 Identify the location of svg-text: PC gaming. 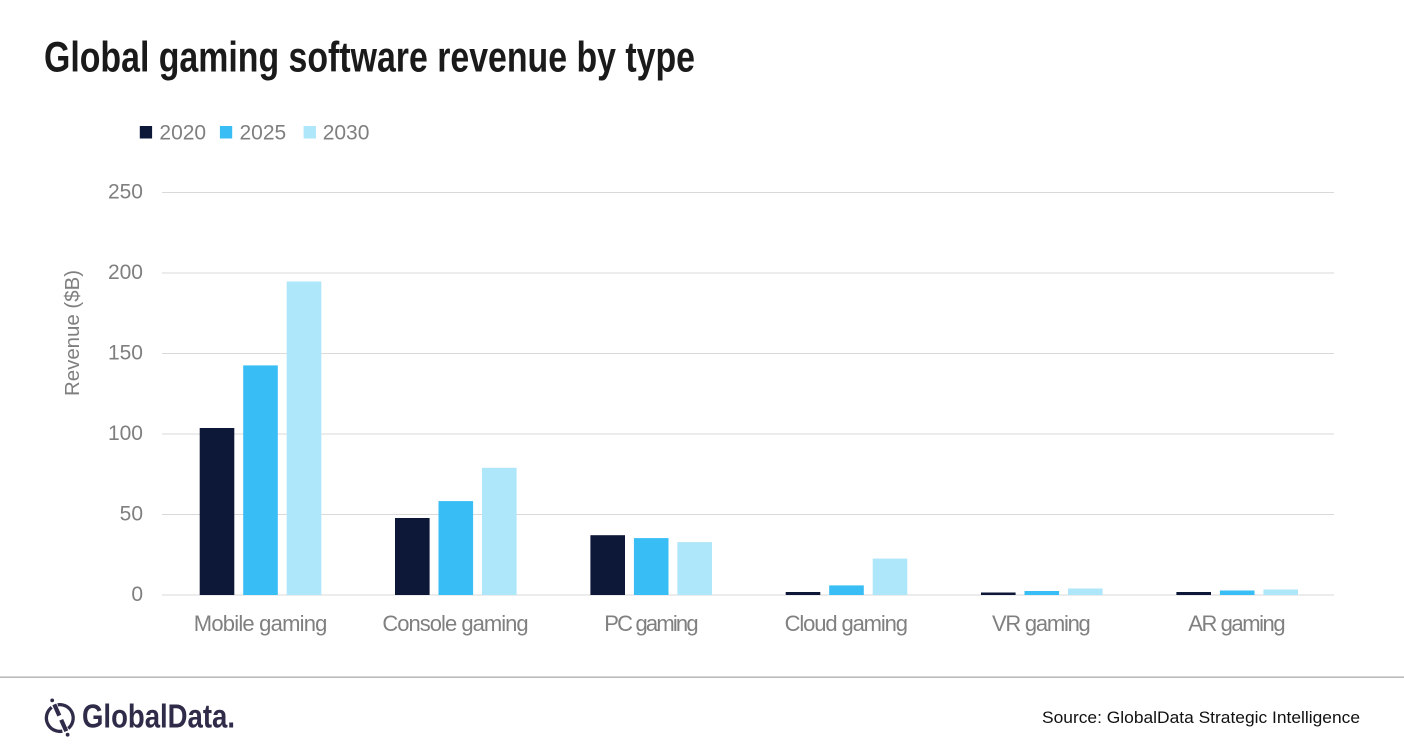
(651, 623).